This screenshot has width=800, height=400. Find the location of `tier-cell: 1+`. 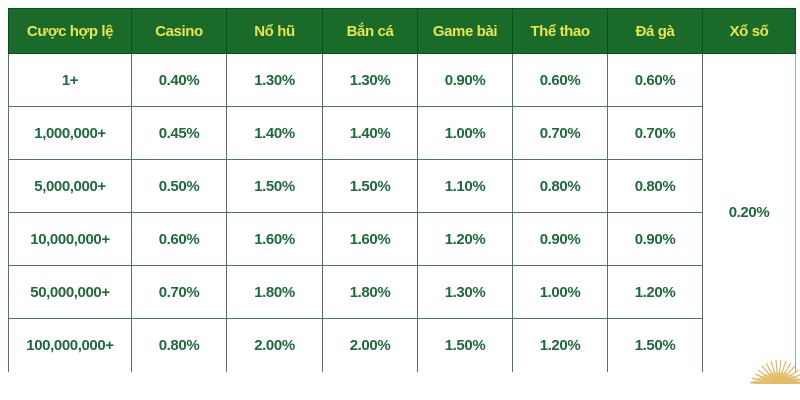

tier-cell: 1+ is located at coordinates (70, 80).